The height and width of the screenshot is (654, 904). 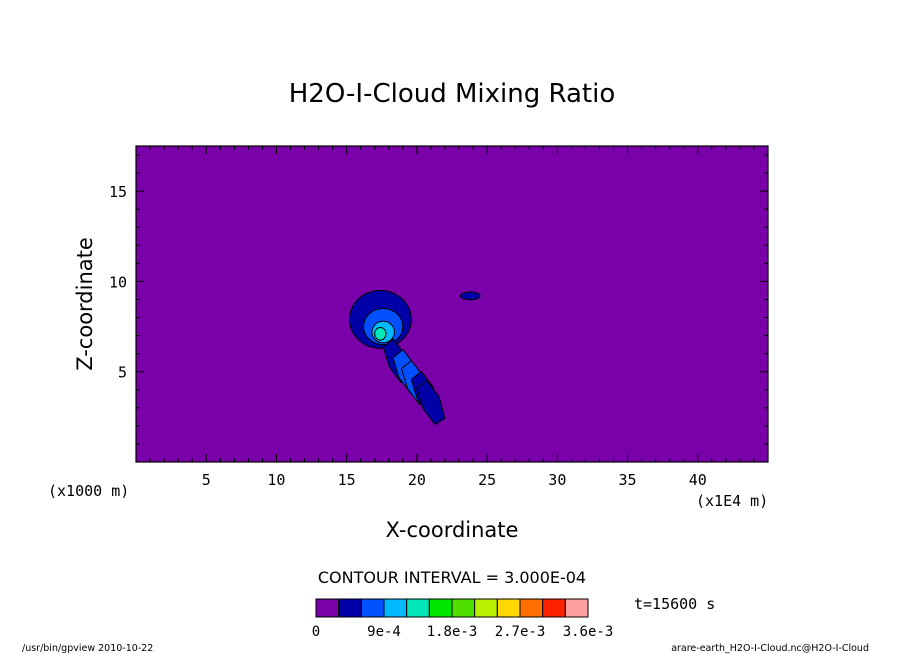 What do you see at coordinates (452, 577) in the screenshot?
I see `contour-interval-label: CONTOUR INTERVAL = 3.000E-04` at bounding box center [452, 577].